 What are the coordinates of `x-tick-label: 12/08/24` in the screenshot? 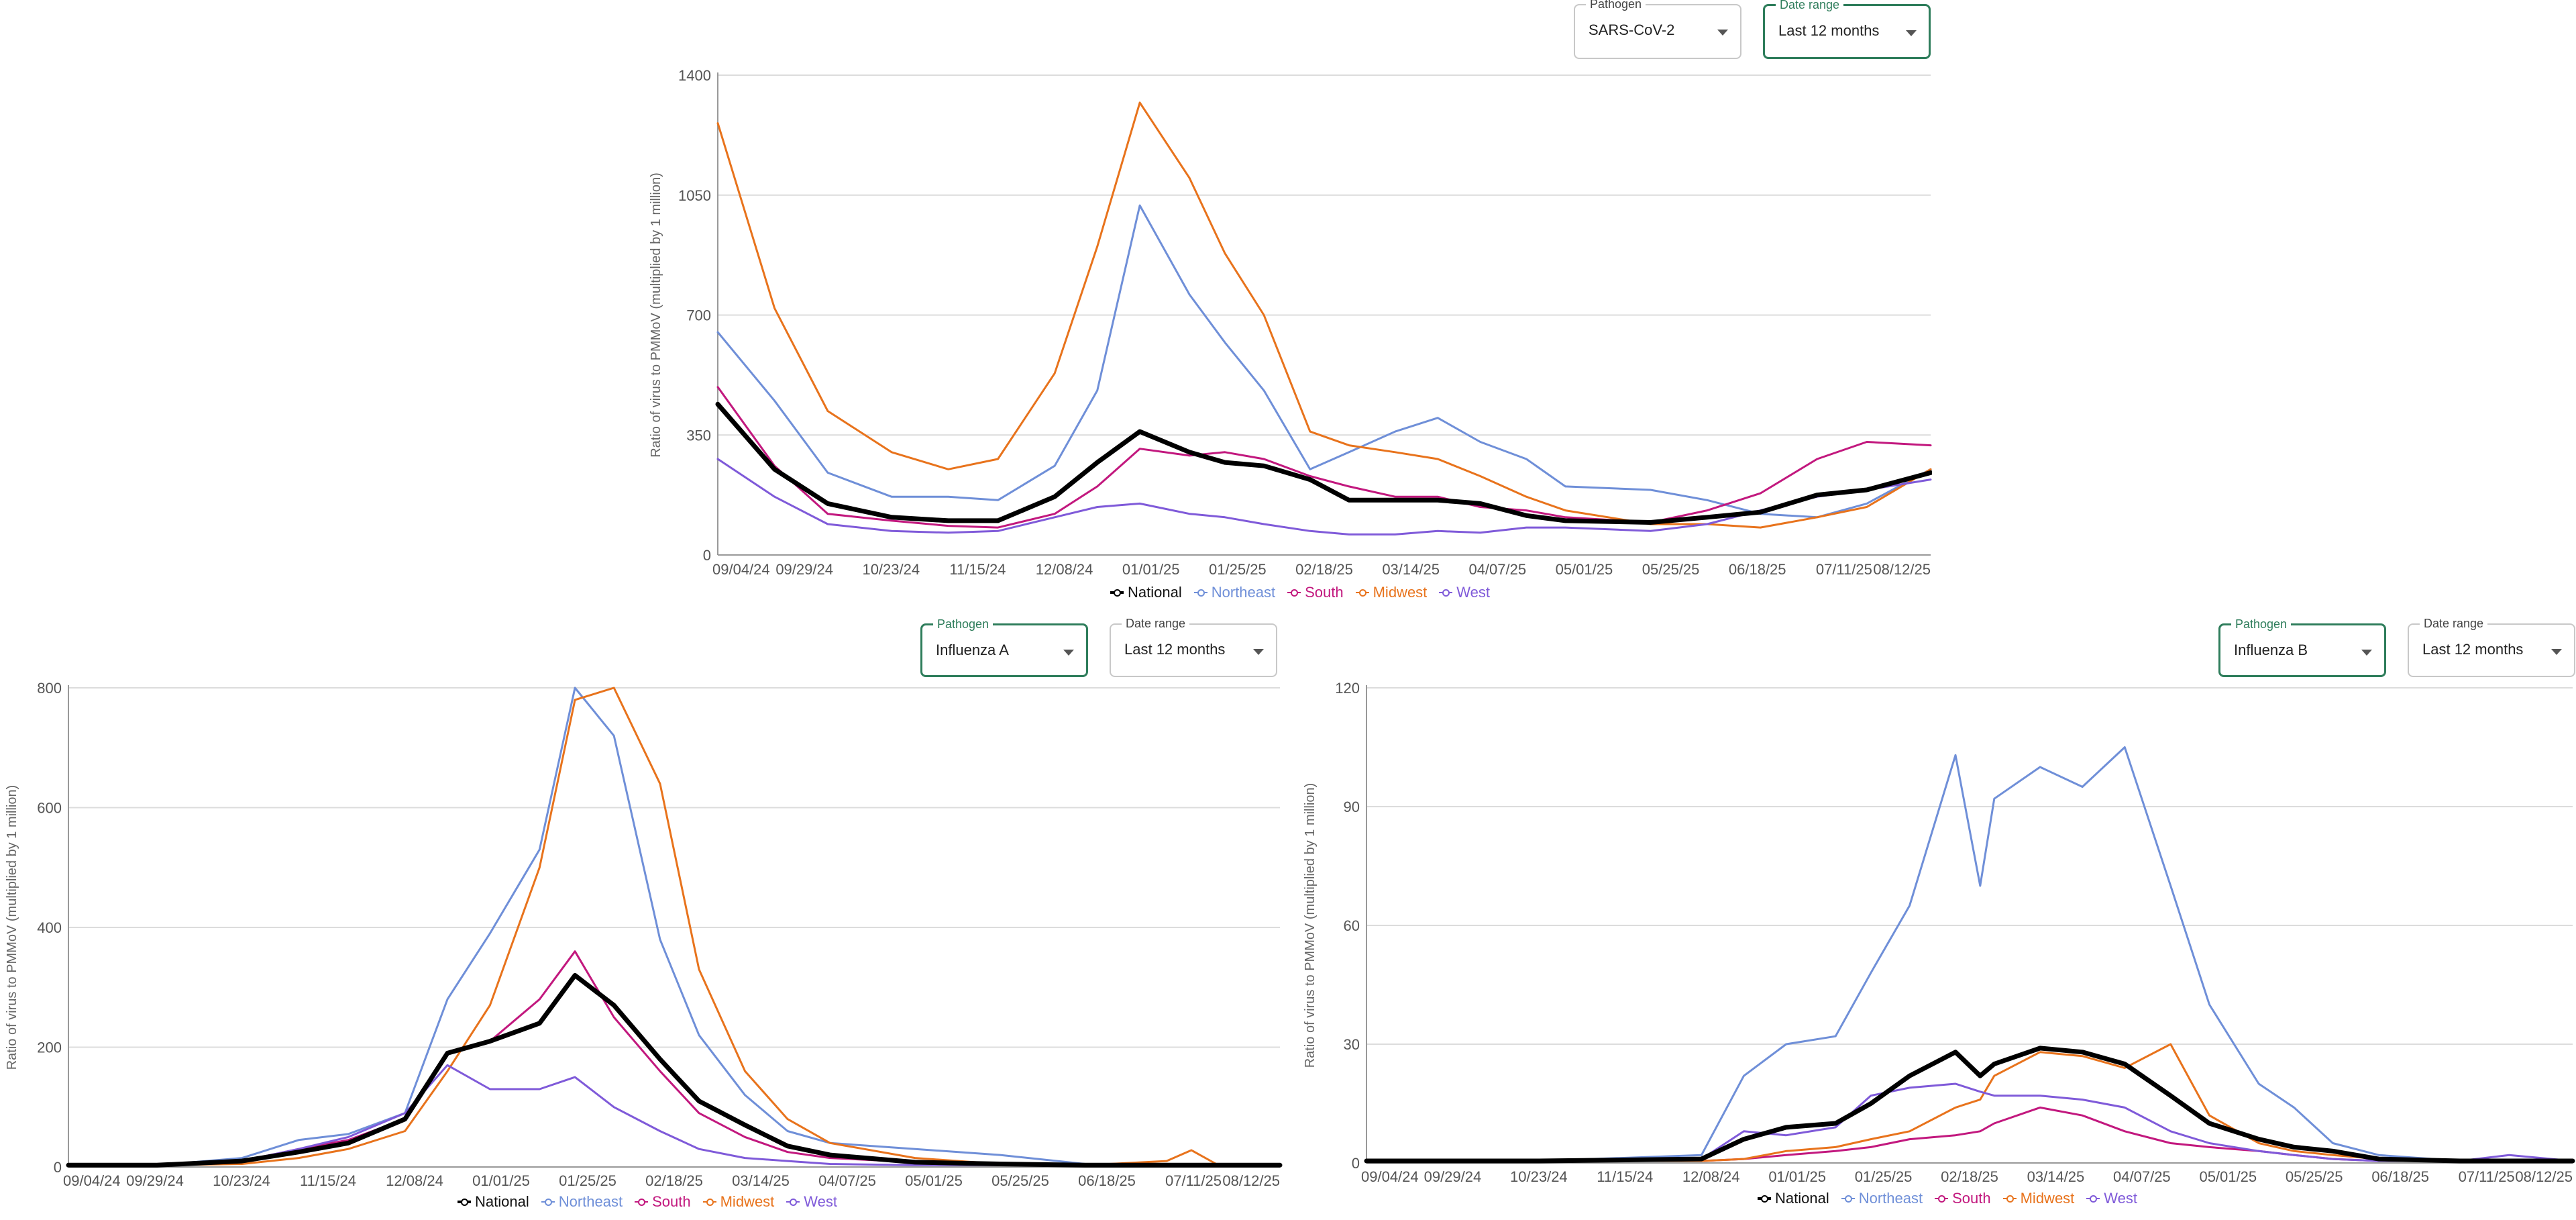 It's located at (1711, 1176).